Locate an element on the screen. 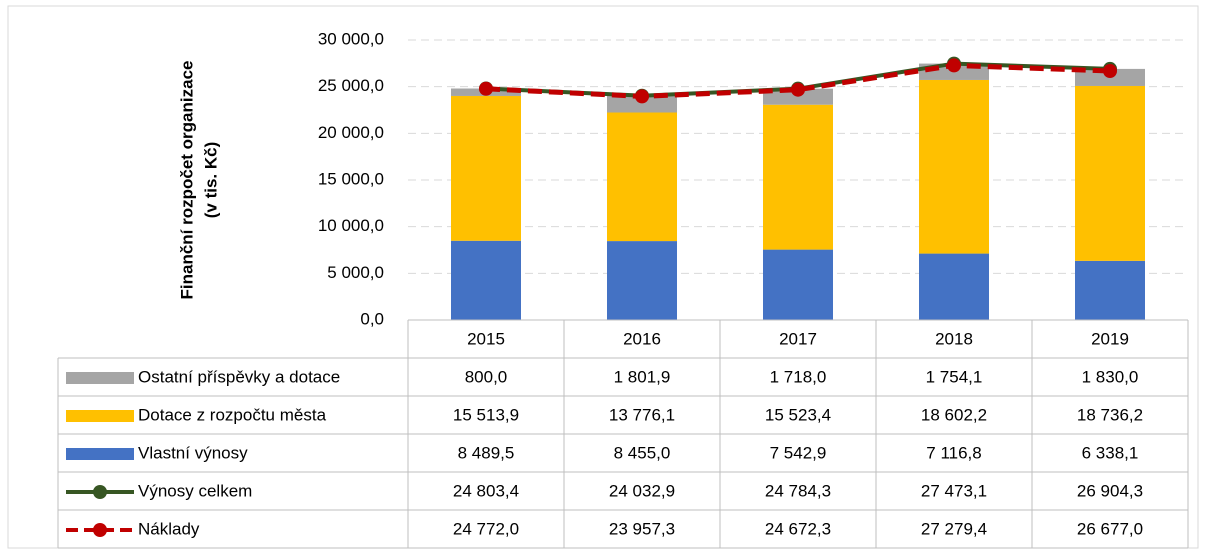  table-value: 18 602,2 is located at coordinates (954, 414).